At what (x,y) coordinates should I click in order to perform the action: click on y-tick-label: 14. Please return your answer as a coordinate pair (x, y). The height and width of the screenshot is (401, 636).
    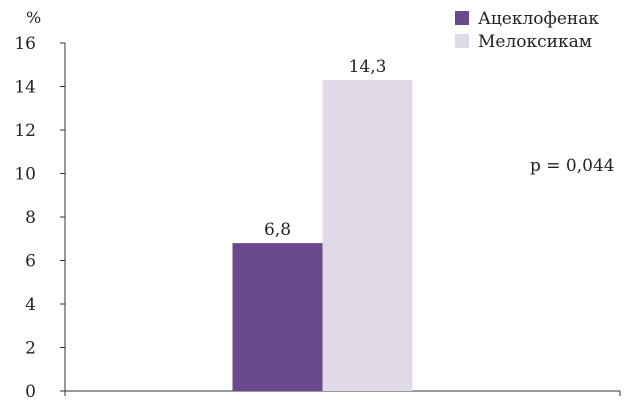
    Looking at the image, I should click on (25, 88).